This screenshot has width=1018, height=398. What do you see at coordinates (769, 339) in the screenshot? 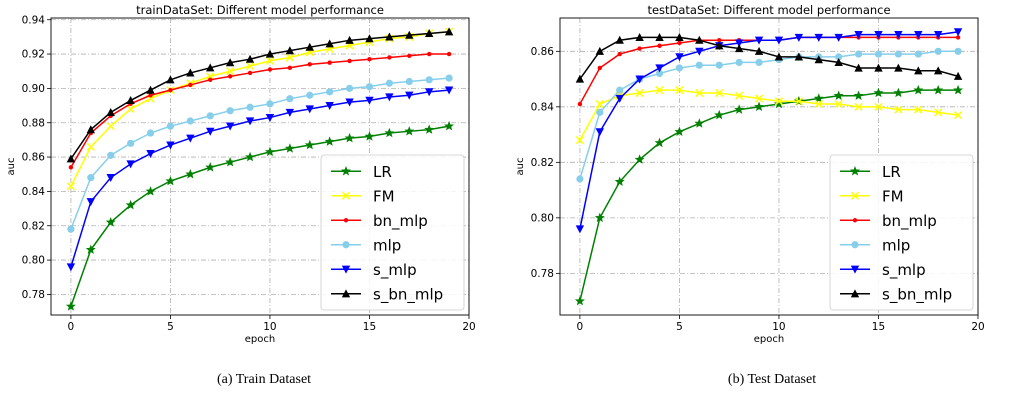
I see `x-axis-label: epoch` at bounding box center [769, 339].